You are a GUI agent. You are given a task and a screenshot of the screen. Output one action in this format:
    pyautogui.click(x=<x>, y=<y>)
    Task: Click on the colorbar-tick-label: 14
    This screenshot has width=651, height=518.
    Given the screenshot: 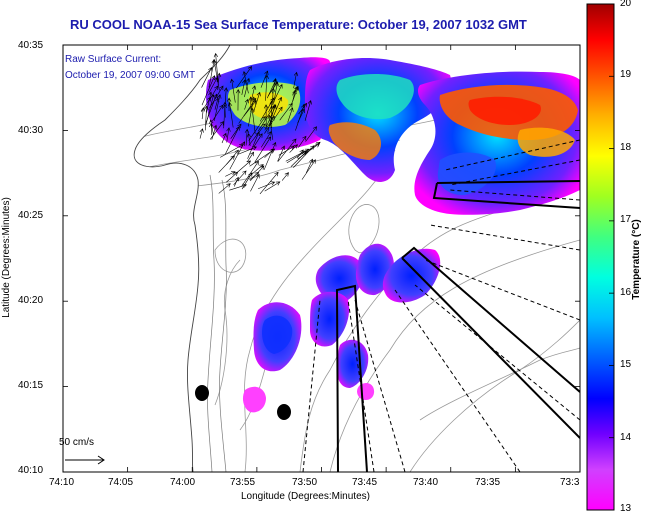 What is the action you would take?
    pyautogui.click(x=626, y=437)
    